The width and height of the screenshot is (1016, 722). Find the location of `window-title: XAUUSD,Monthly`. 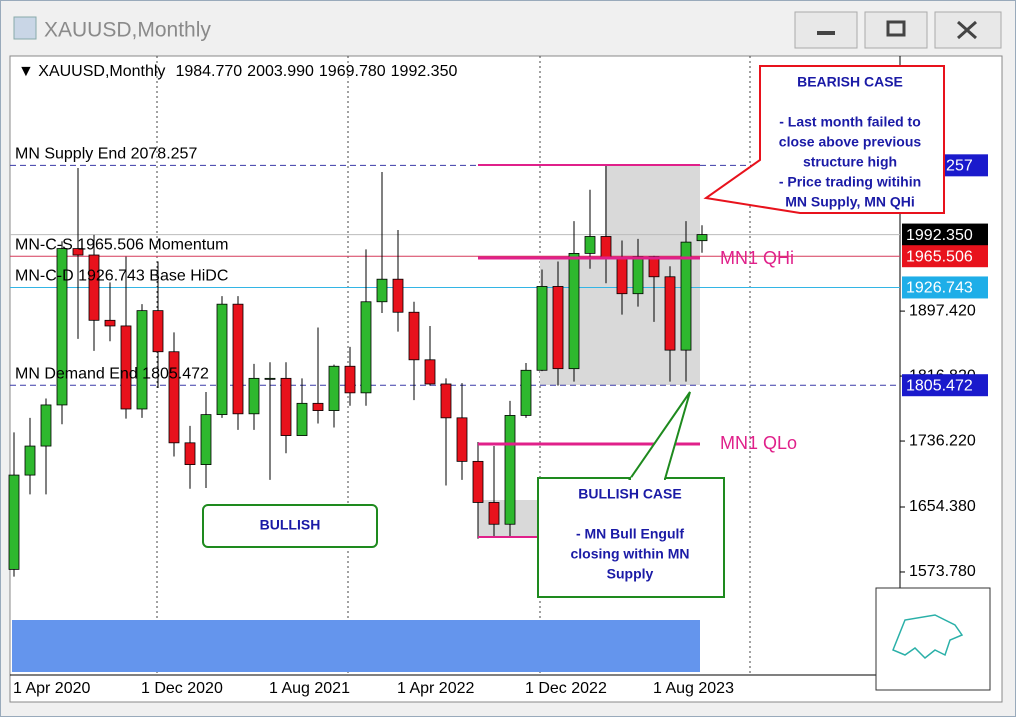

window-title: XAUUSD,Monthly is located at coordinates (127, 30).